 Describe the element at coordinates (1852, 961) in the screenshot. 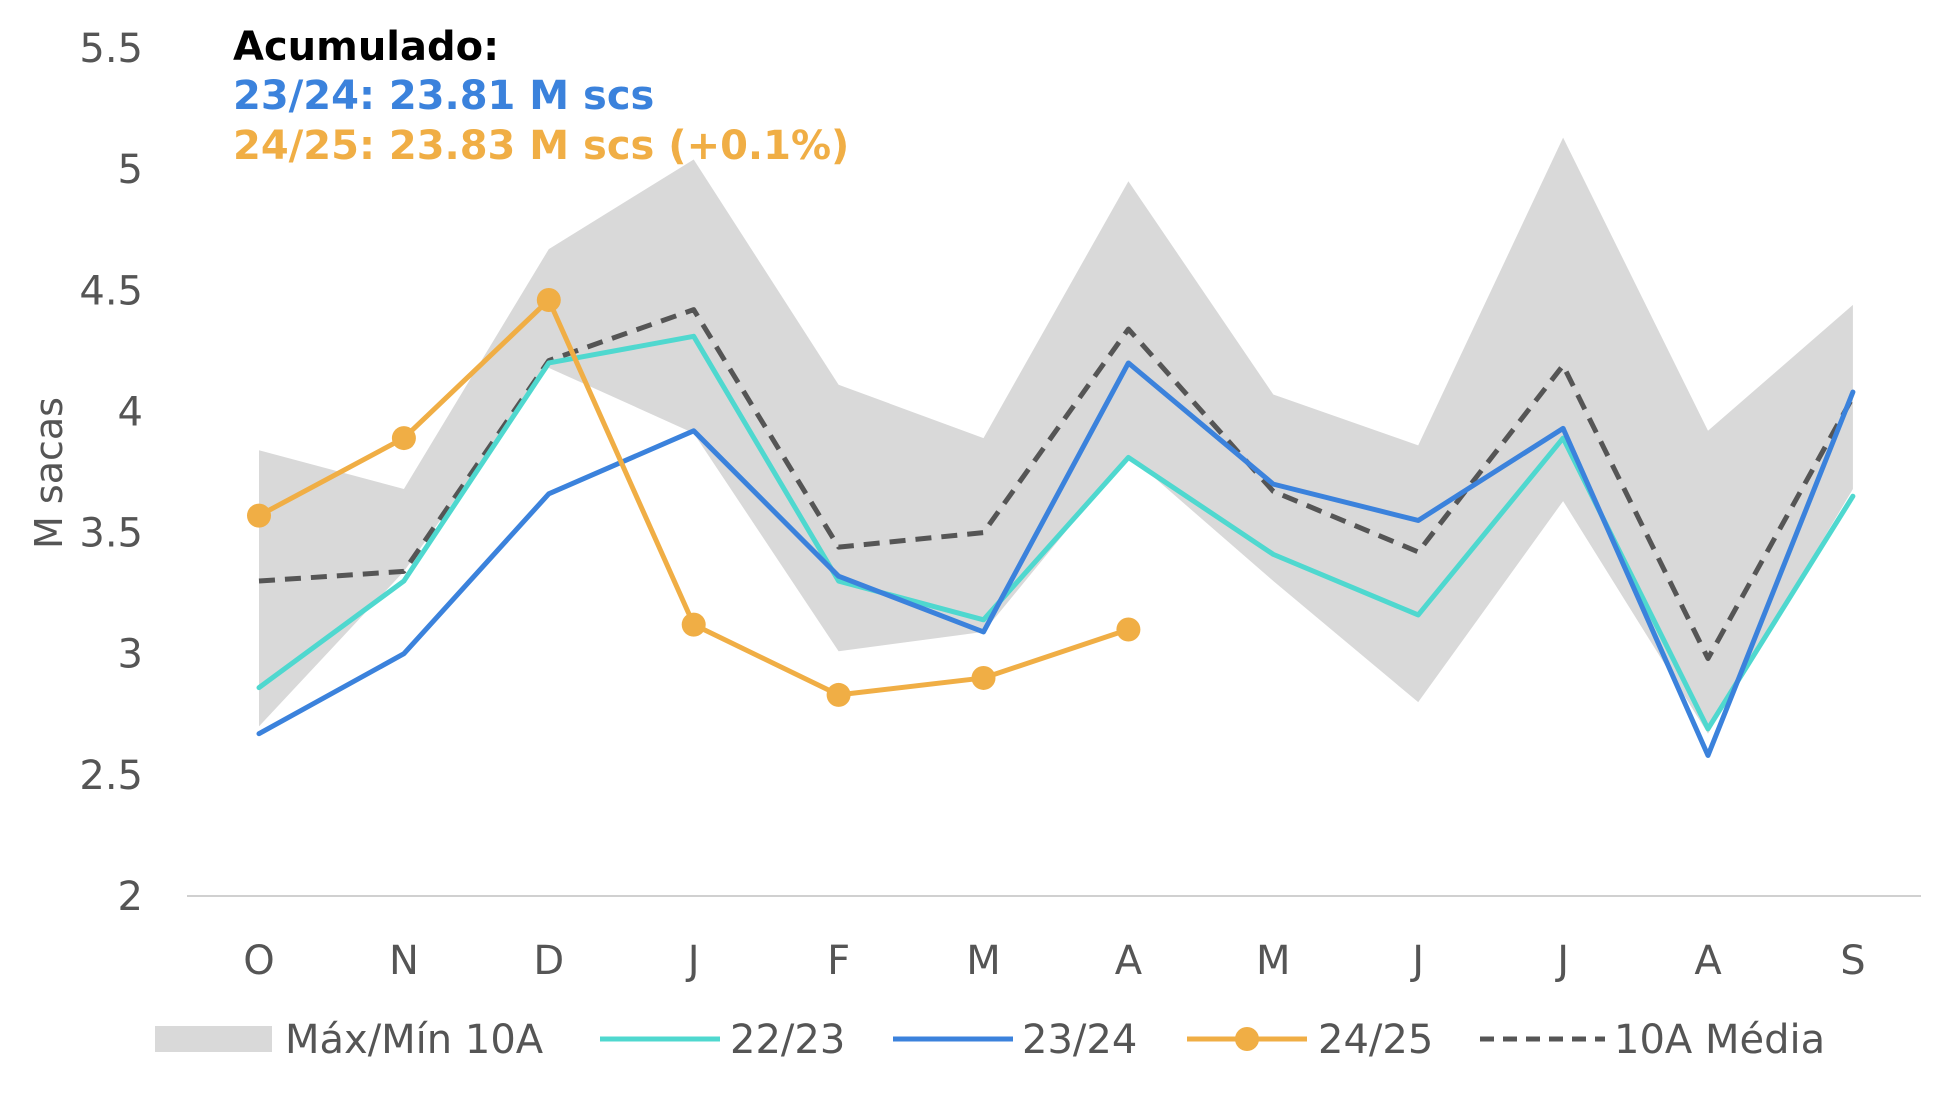

I see `x-tick-label: S` at that location.